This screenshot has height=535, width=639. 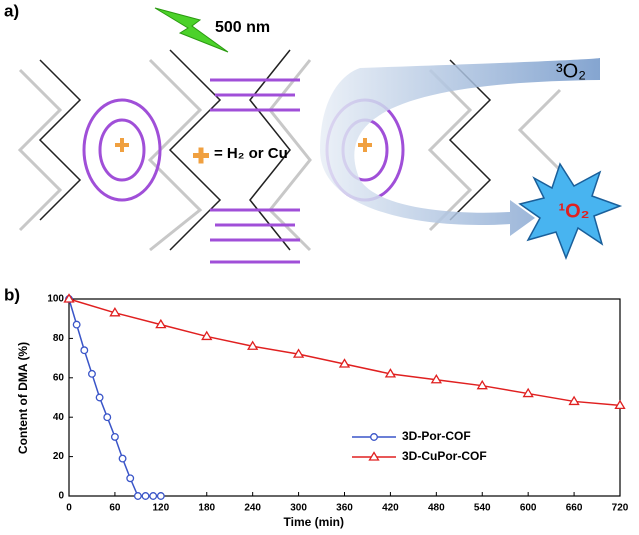 What do you see at coordinates (59, 456) in the screenshot?
I see `y-tick-label: 20` at bounding box center [59, 456].